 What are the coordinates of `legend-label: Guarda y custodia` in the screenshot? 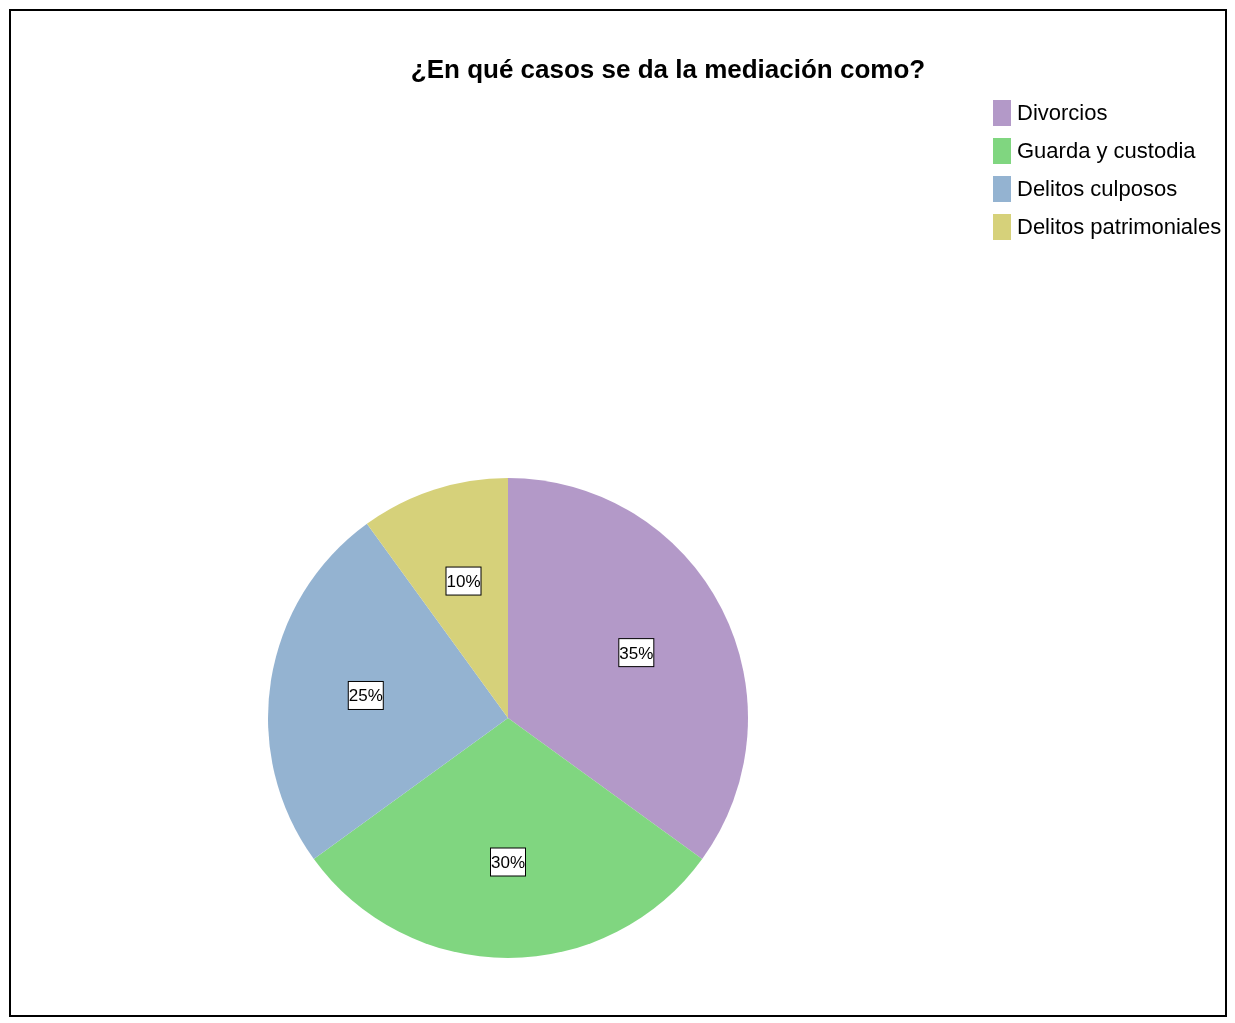 It's located at (1107, 150).